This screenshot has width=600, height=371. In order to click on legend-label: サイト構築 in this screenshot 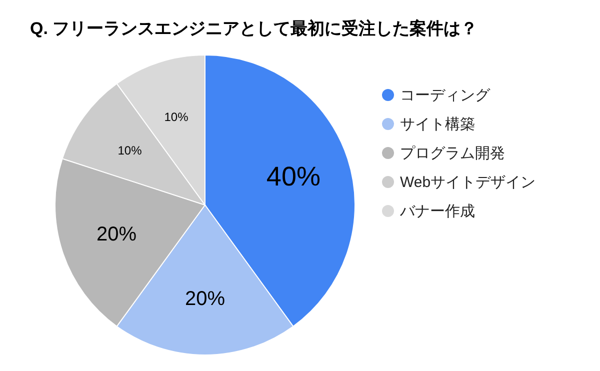, I will do `click(437, 124)`.